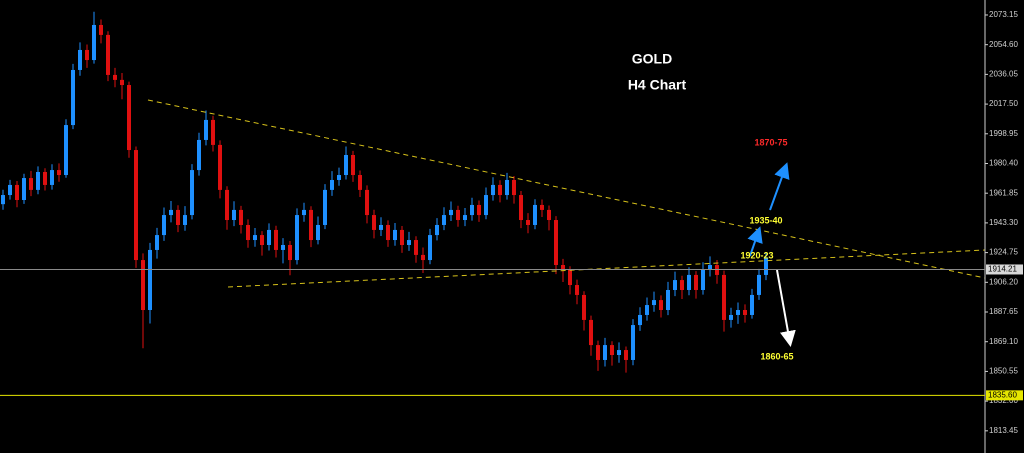 The image size is (1024, 453). Describe the element at coordinates (1003, 311) in the screenshot. I see `y-tick-label: 1887.65` at that location.